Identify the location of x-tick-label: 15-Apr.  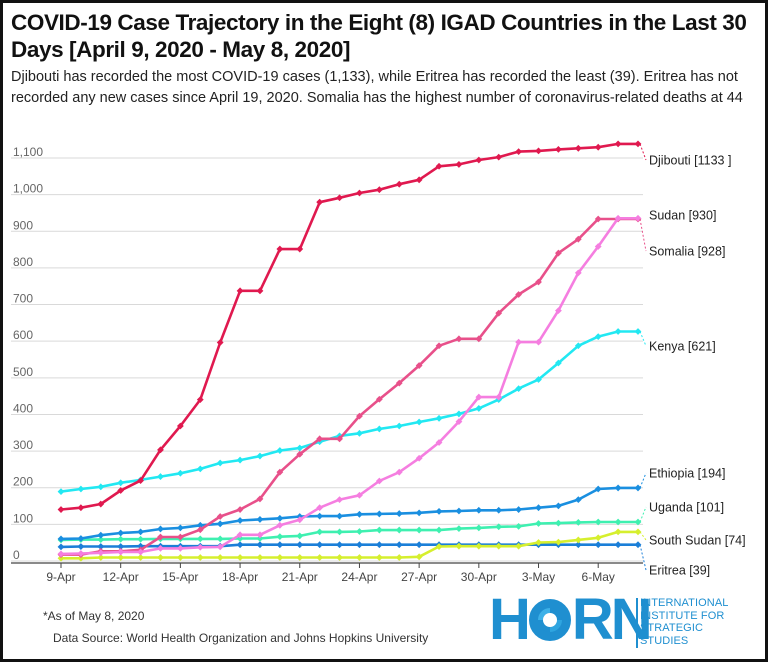
(180, 577).